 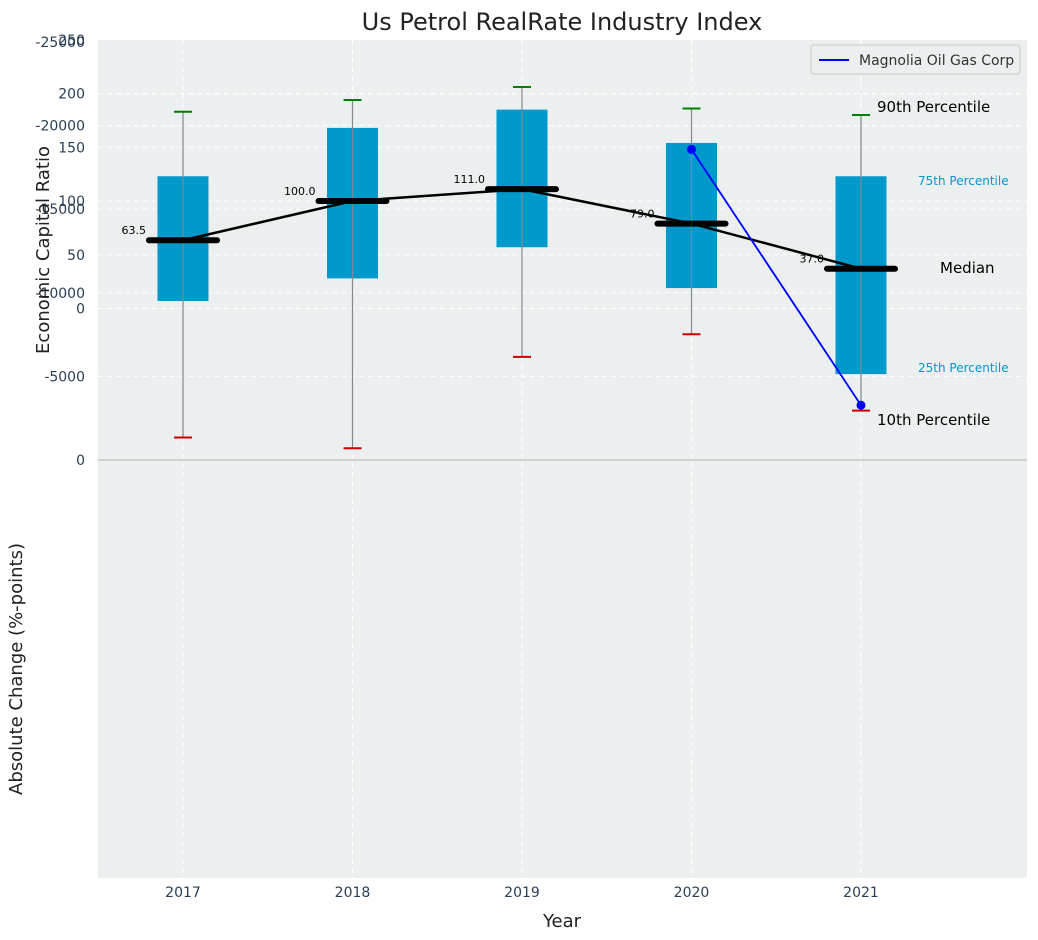 I want to click on legend-label: Magnolia Oil Gas Corp, so click(x=936, y=61).